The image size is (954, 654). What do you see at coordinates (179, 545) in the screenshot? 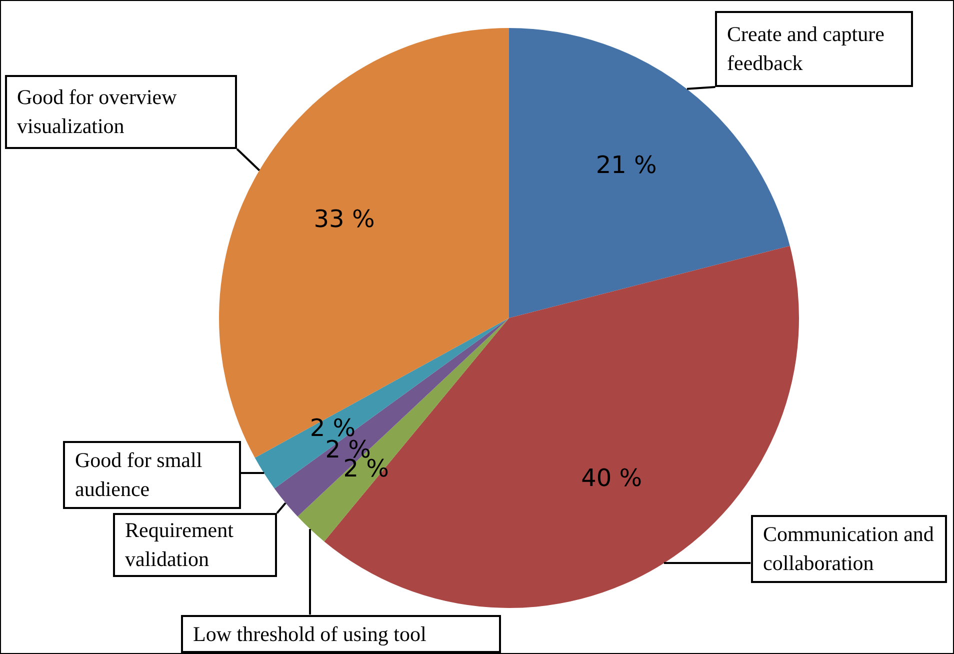
I see `slice-label: Requirement validation` at bounding box center [179, 545].